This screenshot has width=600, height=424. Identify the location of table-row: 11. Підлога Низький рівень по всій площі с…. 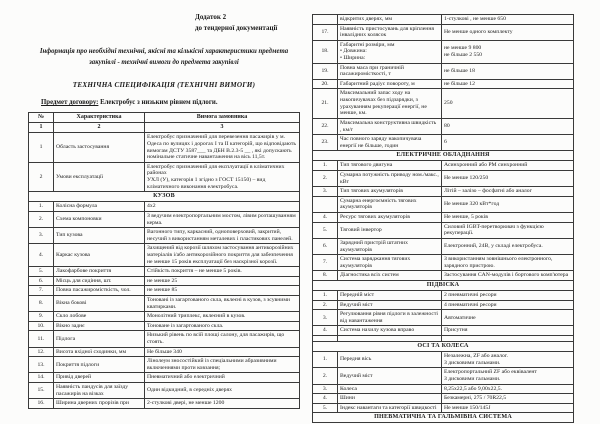
(164, 339).